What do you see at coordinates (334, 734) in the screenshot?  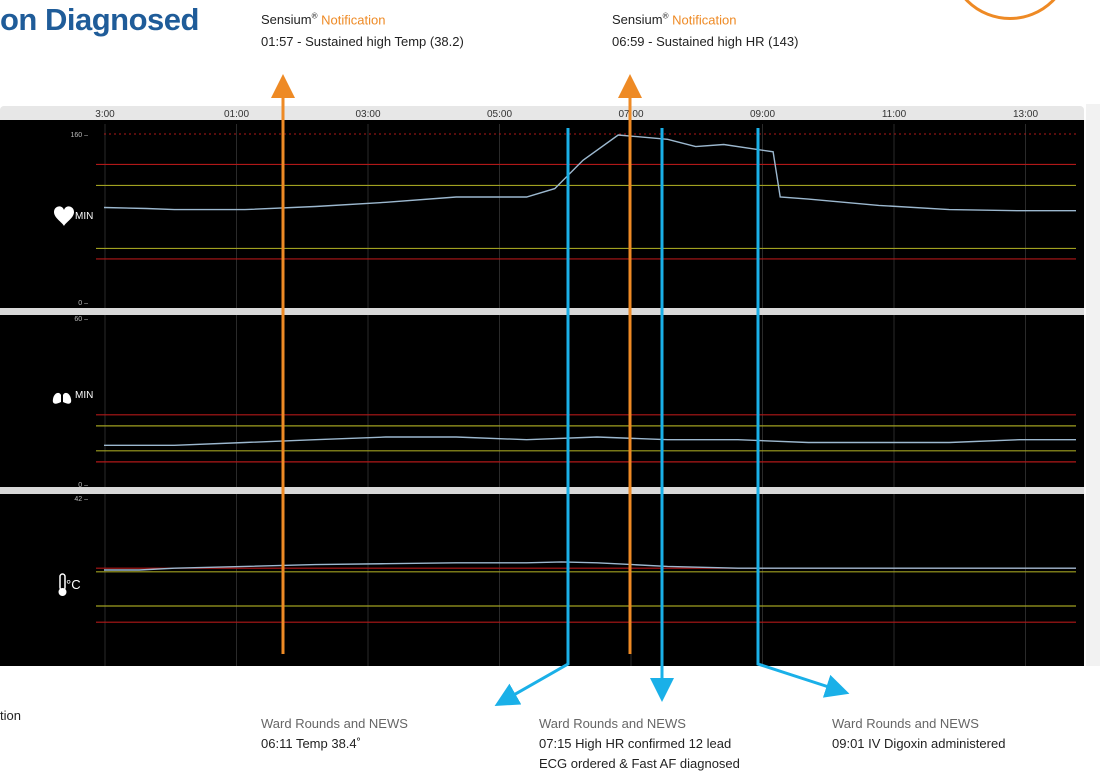 I see `ward-round-1: Ward Rounds and NEWS 06:11 Temp 38.4˚` at bounding box center [334, 734].